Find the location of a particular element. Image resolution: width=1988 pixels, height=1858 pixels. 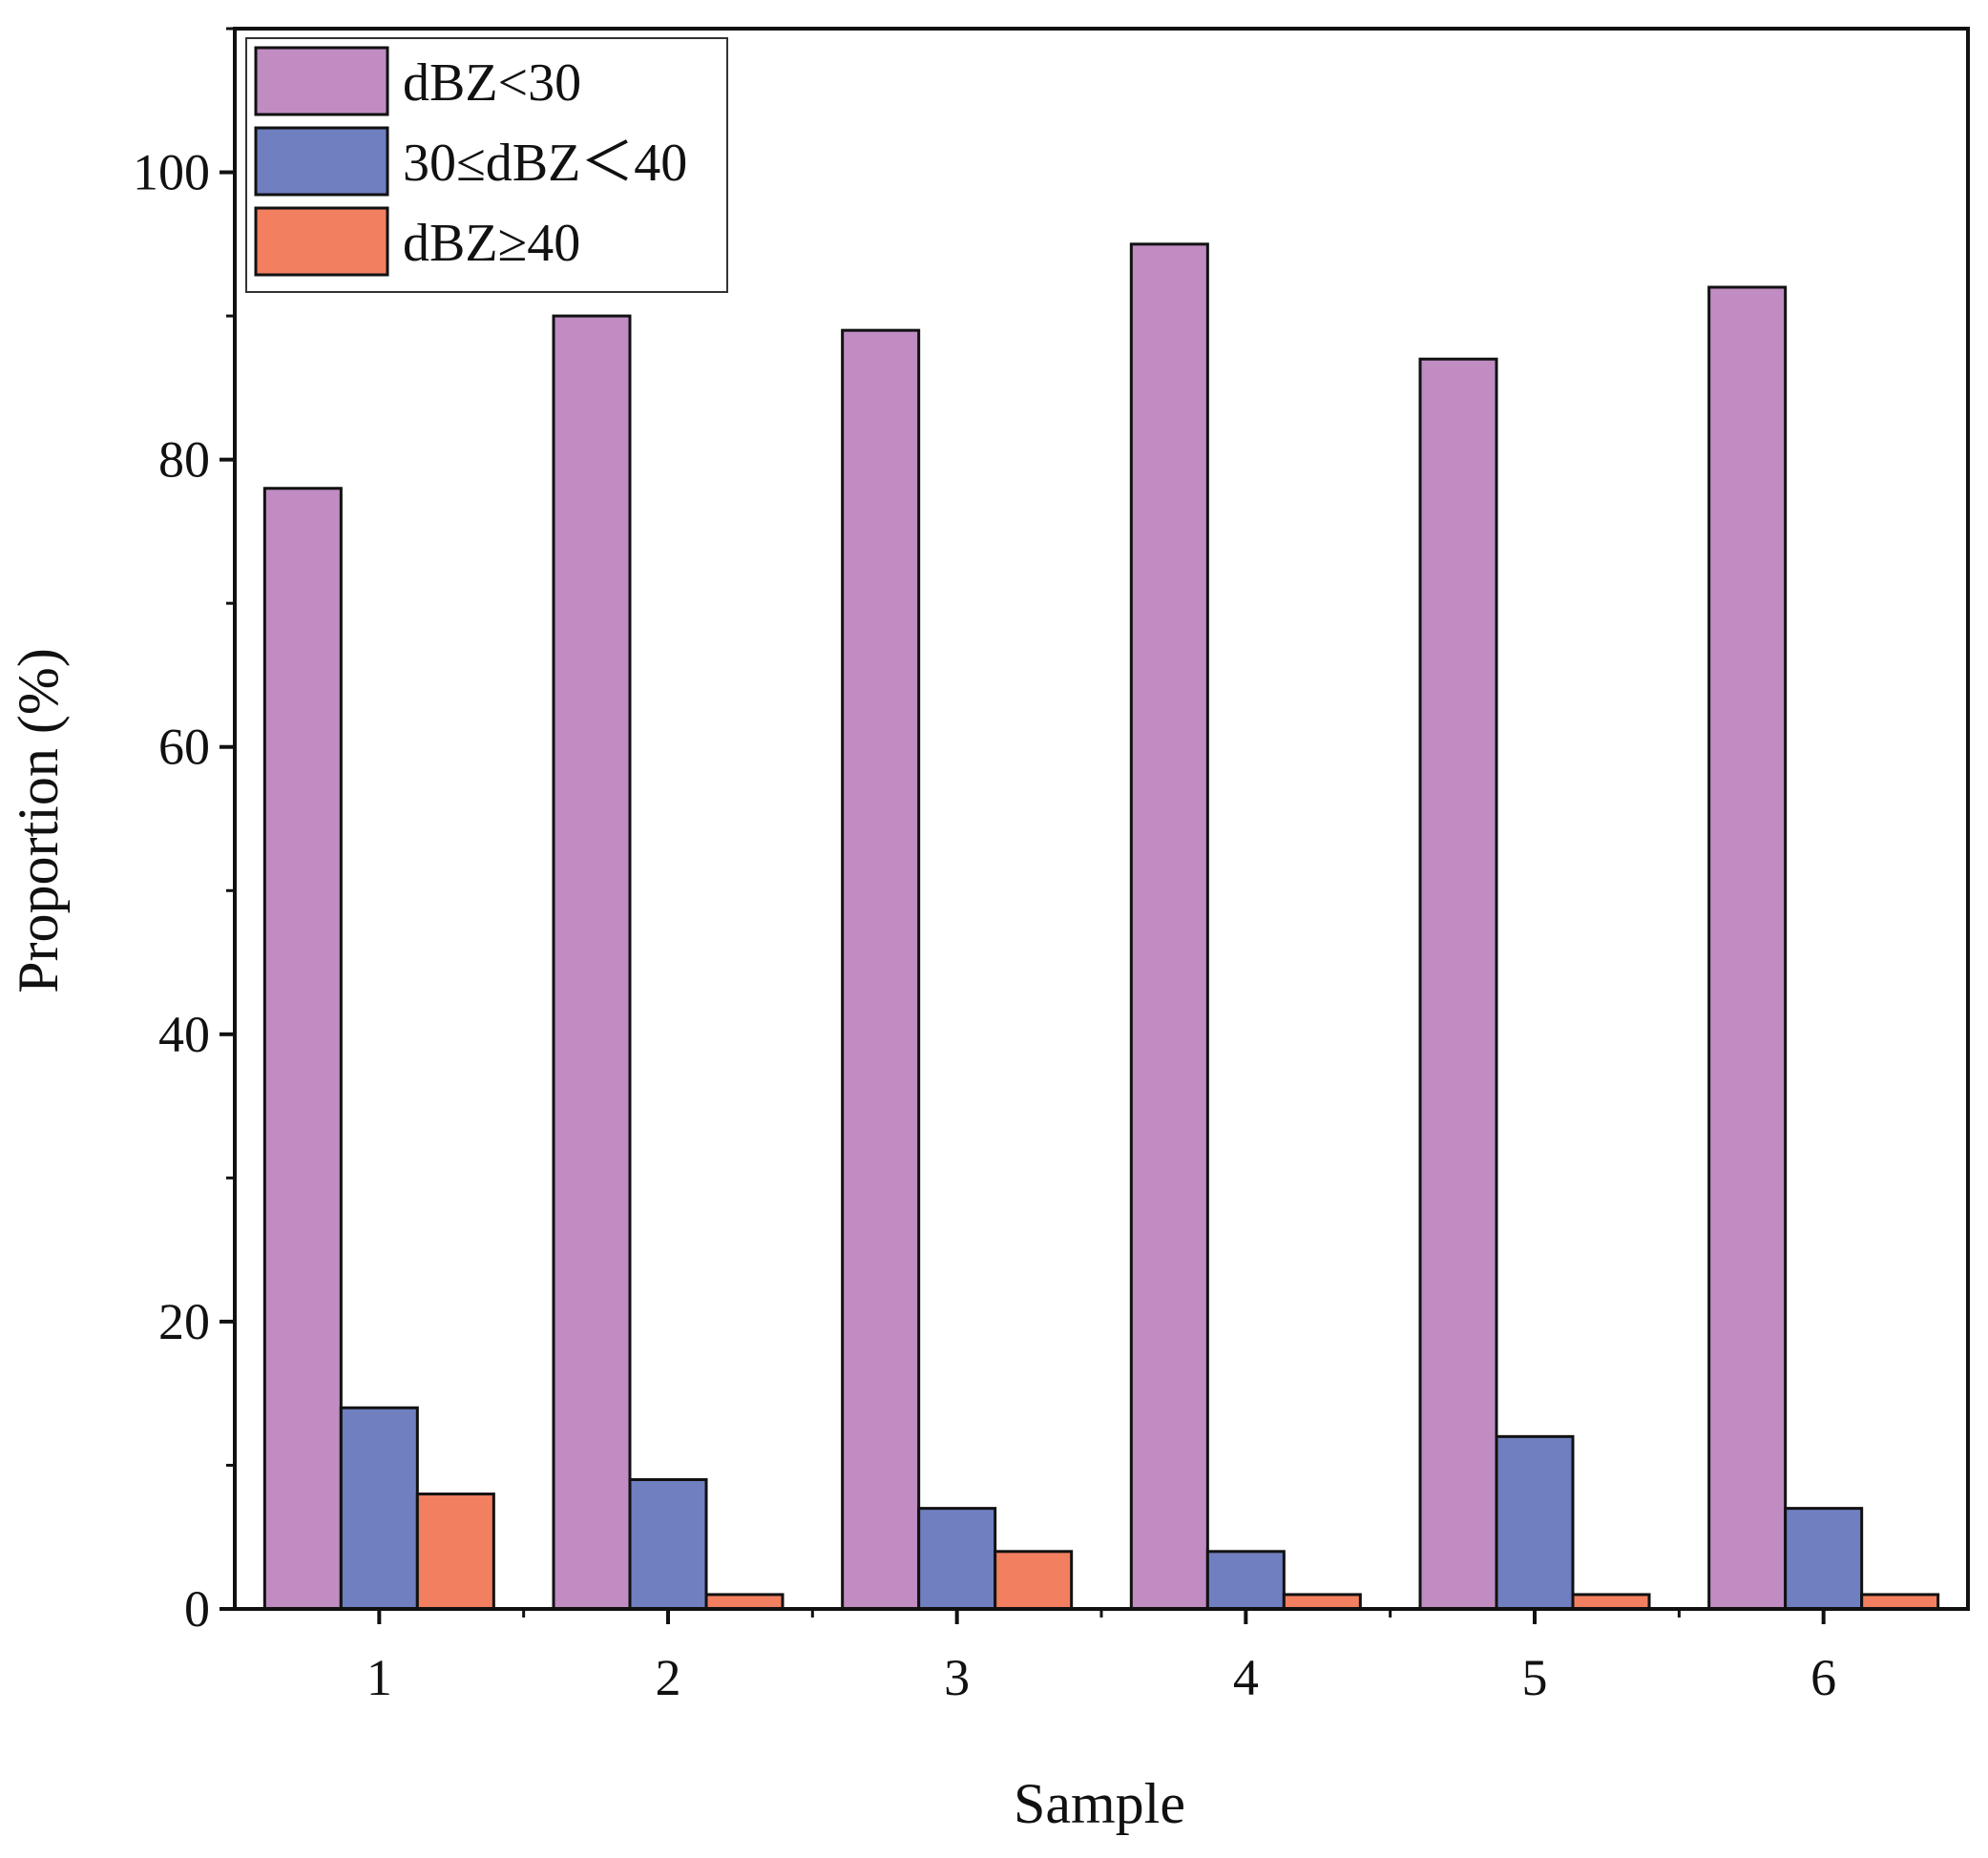

y-tick-label: 80 is located at coordinates (184, 460).